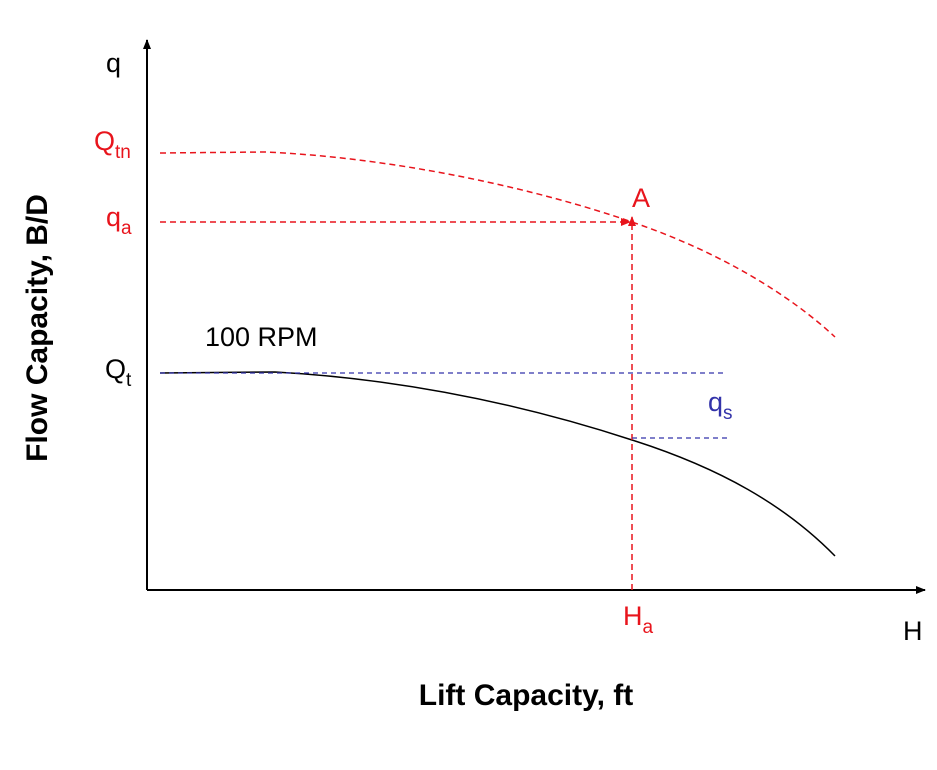 This screenshot has height=770, width=937. What do you see at coordinates (37, 328) in the screenshot?
I see `y-title: Flow Capacity, B/D` at bounding box center [37, 328].